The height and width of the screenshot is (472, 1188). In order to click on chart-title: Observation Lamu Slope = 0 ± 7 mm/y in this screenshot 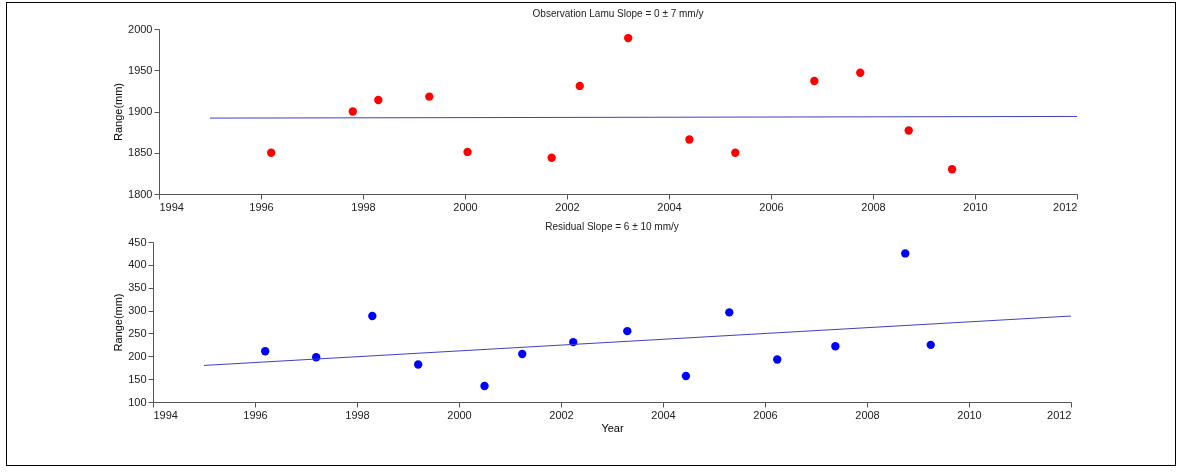, I will do `click(618, 13)`.